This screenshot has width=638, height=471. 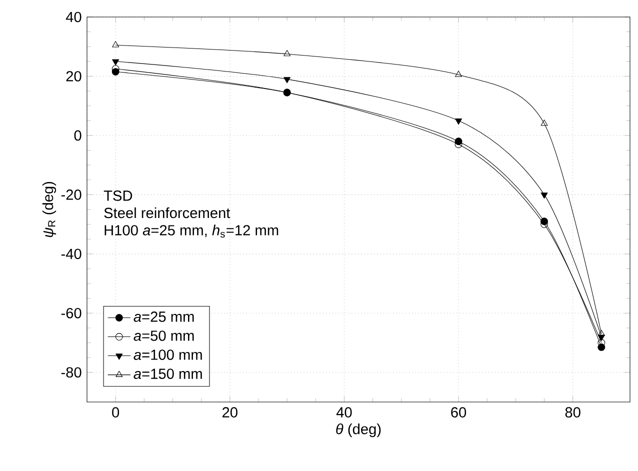 I want to click on annotation: Steel reinforcement, so click(x=167, y=212).